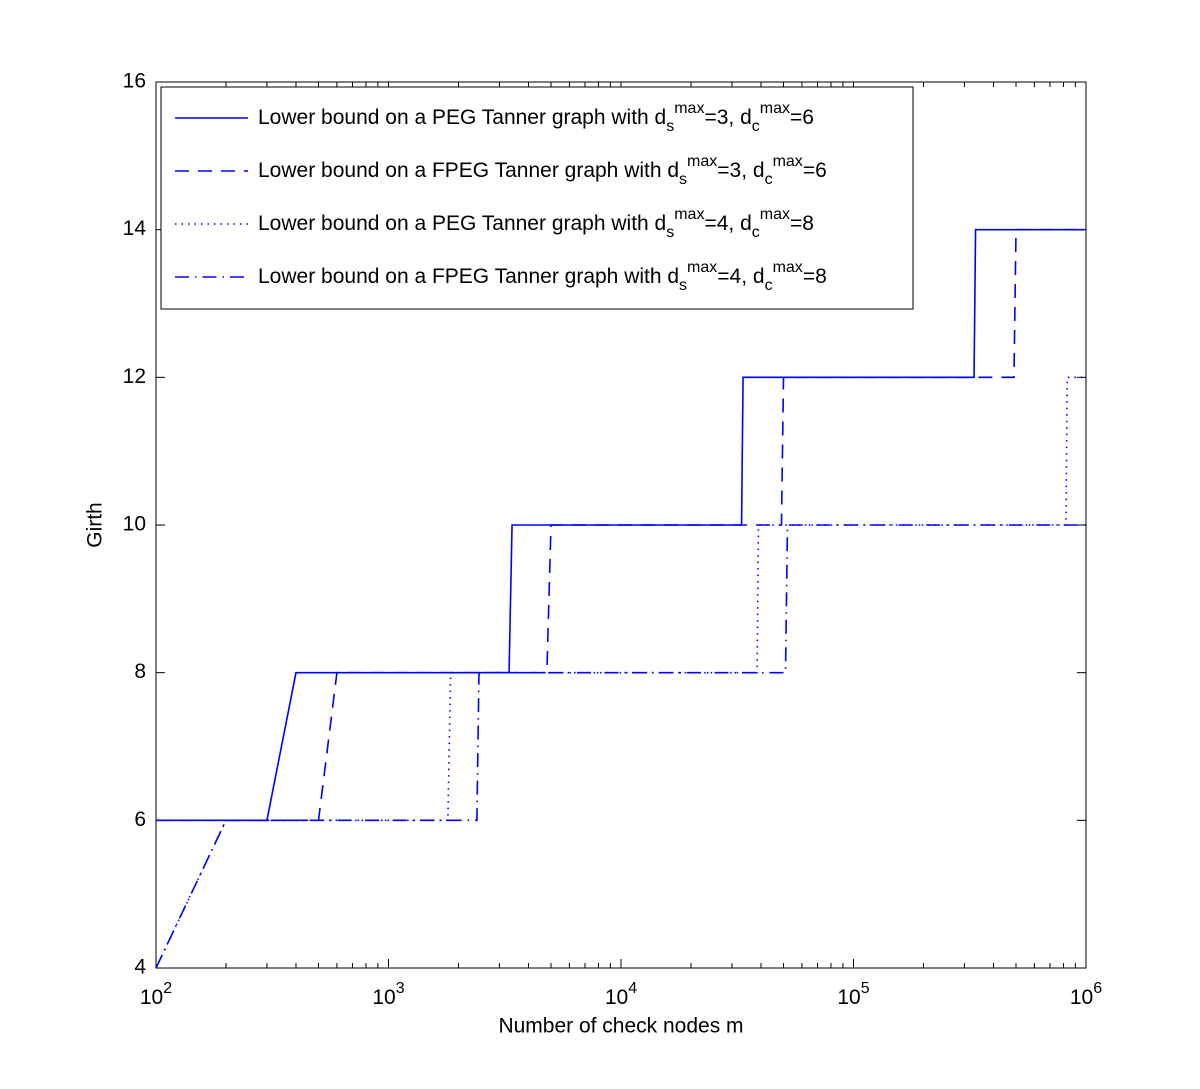 The image size is (1200, 1089). What do you see at coordinates (621, 994) in the screenshot?
I see `x-tick-label: 10⁴` at bounding box center [621, 994].